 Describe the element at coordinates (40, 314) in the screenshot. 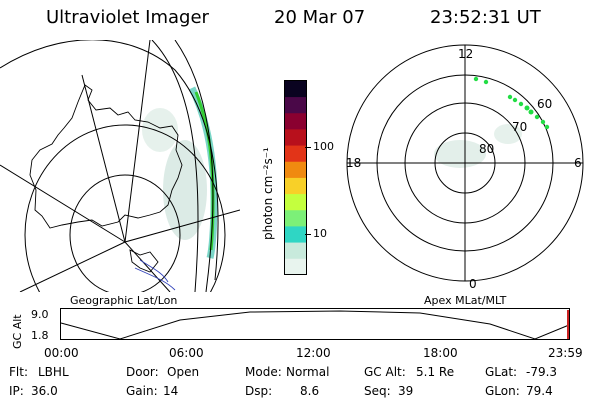

I see `altitude-tick-max: 9.0` at that location.